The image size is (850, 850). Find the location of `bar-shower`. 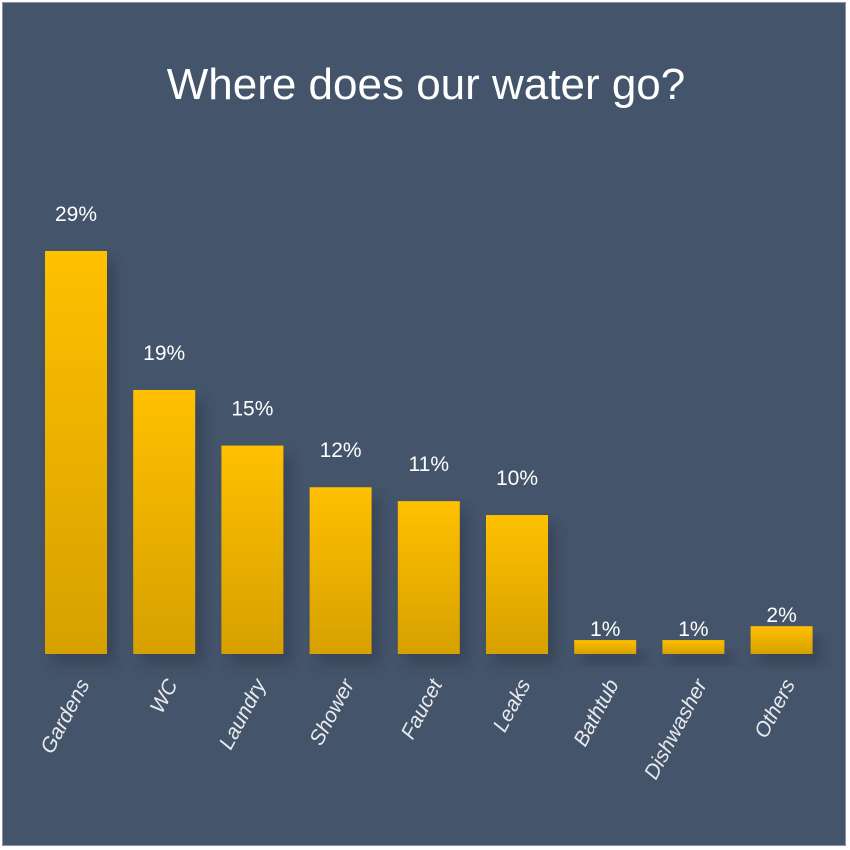

bar-shower is located at coordinates (340, 570).